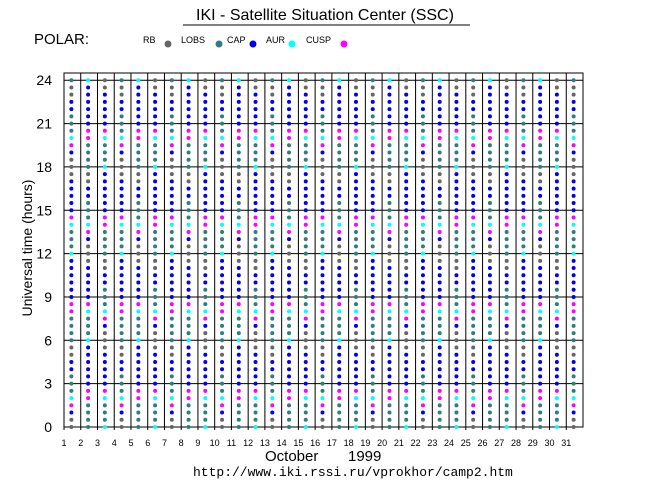  Describe the element at coordinates (44, 80) in the screenshot. I see `y-tick-label: 24` at that location.